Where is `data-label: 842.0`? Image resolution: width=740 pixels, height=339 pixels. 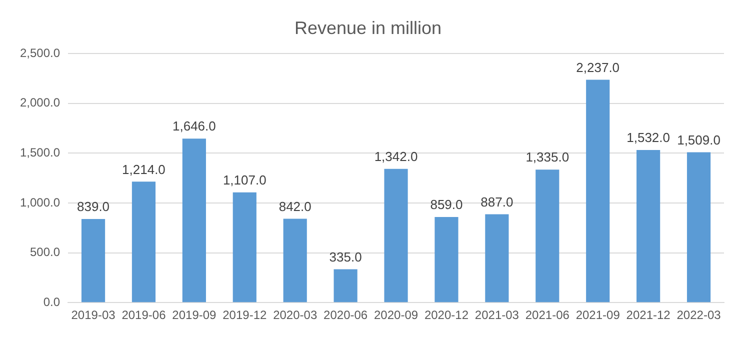 data-label: 842.0 is located at coordinates (295, 206).